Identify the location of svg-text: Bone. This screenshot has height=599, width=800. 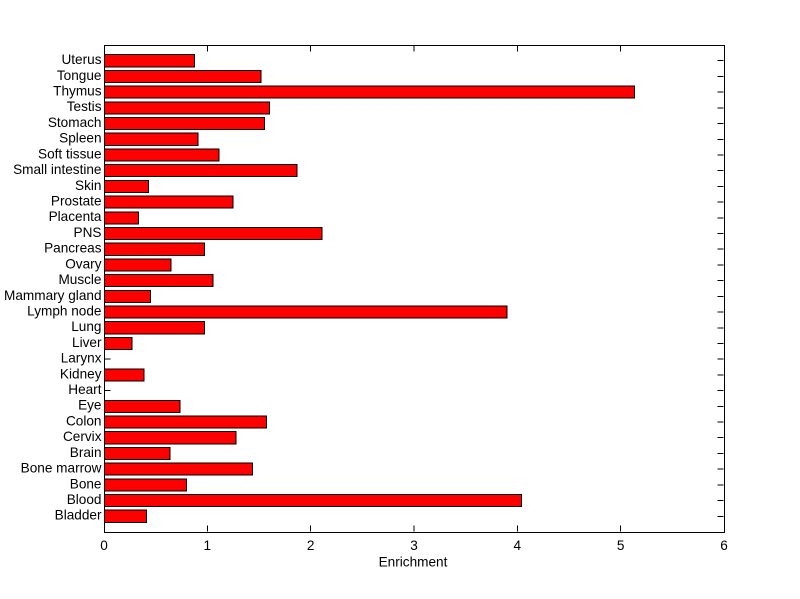
(86, 483).